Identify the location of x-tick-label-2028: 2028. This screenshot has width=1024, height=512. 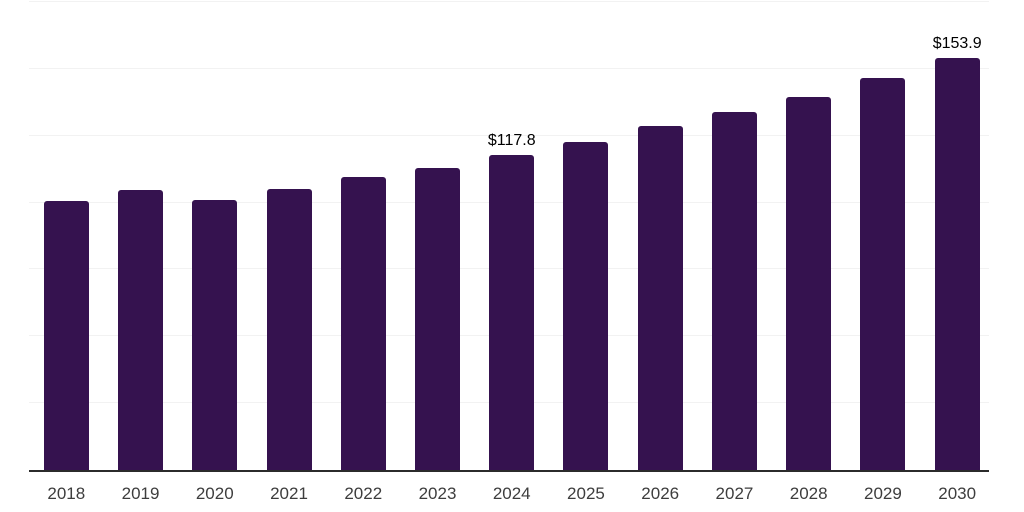
(808, 493).